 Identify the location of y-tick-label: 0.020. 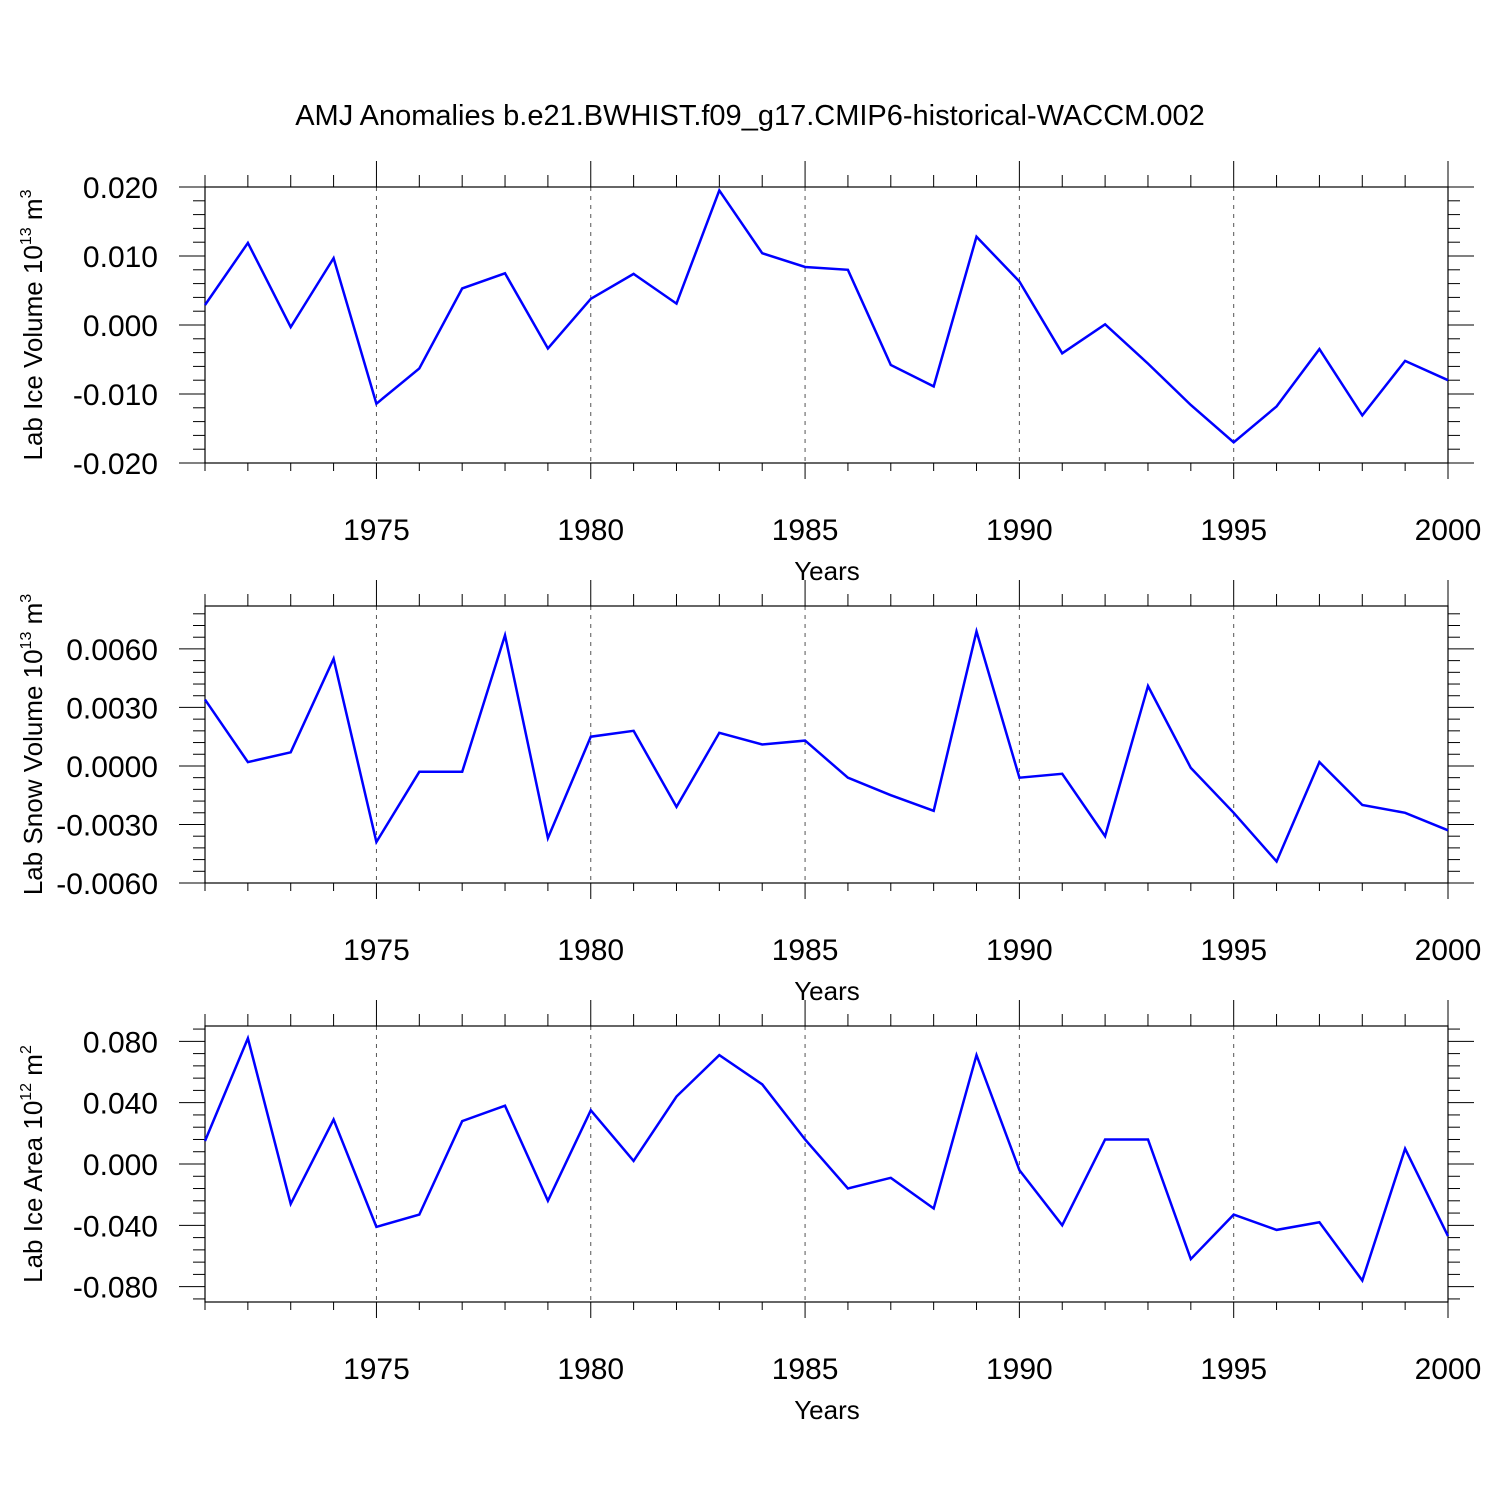
(120, 188).